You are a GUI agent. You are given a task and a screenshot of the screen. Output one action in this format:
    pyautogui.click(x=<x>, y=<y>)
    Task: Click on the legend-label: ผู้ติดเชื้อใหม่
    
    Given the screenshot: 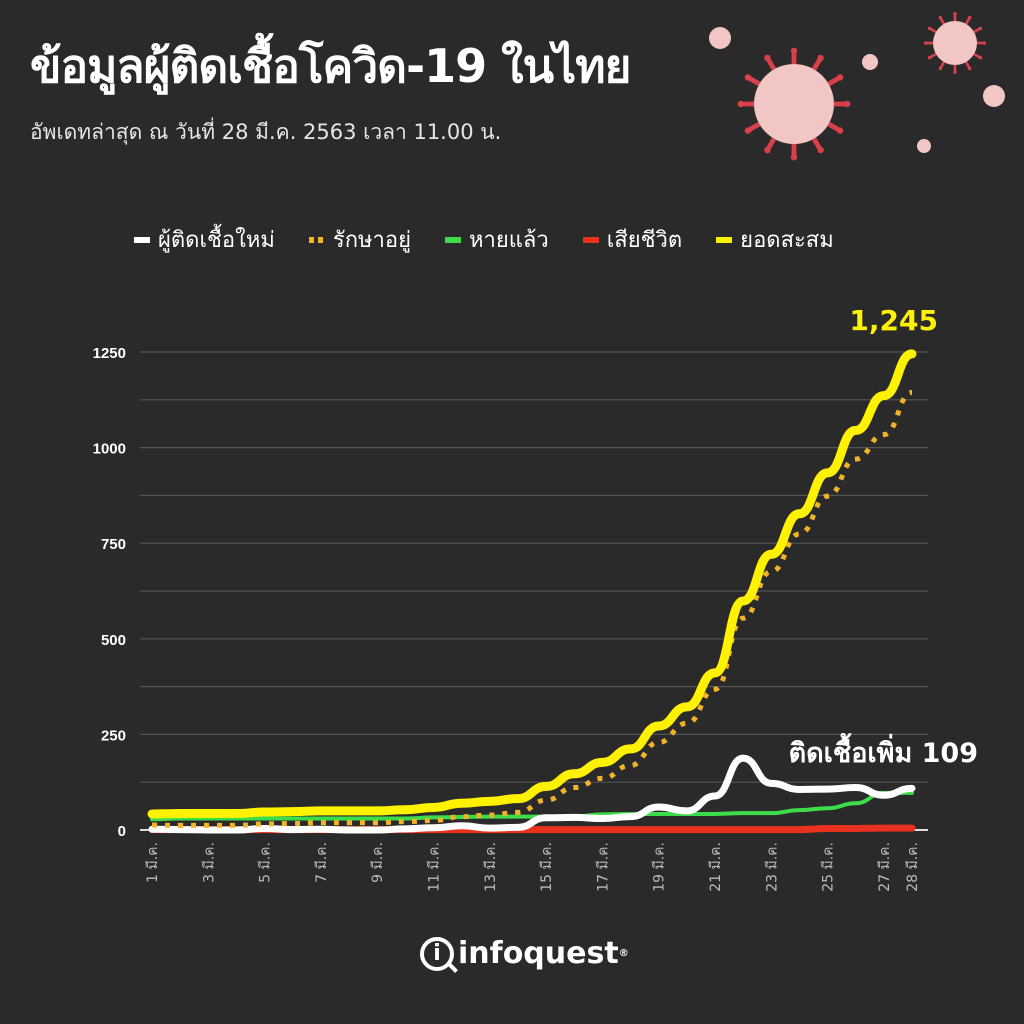 What is the action you would take?
    pyautogui.click(x=216, y=240)
    